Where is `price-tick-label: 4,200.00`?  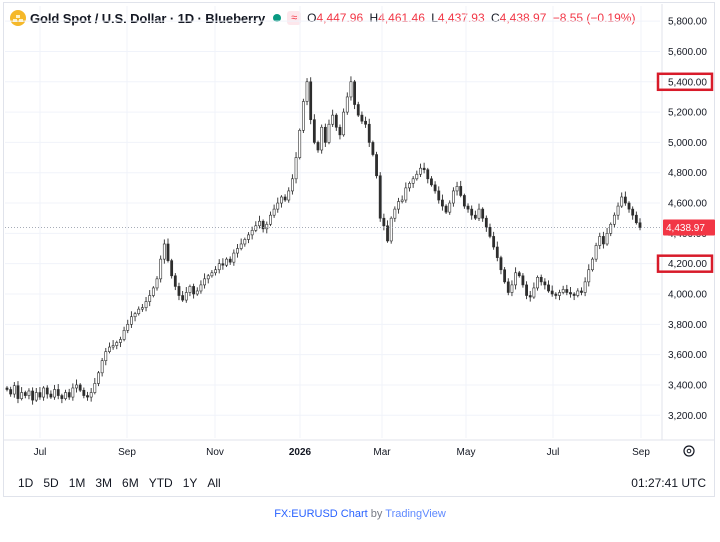
price-tick-label: 4,200.00 is located at coordinates (687, 264).